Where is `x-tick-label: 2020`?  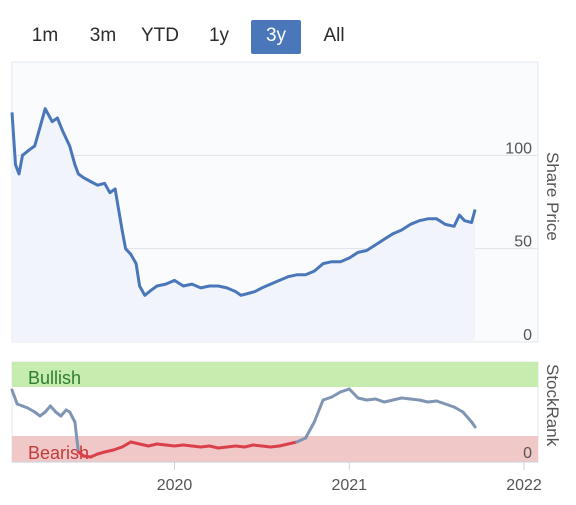 x-tick-label: 2020 is located at coordinates (175, 485).